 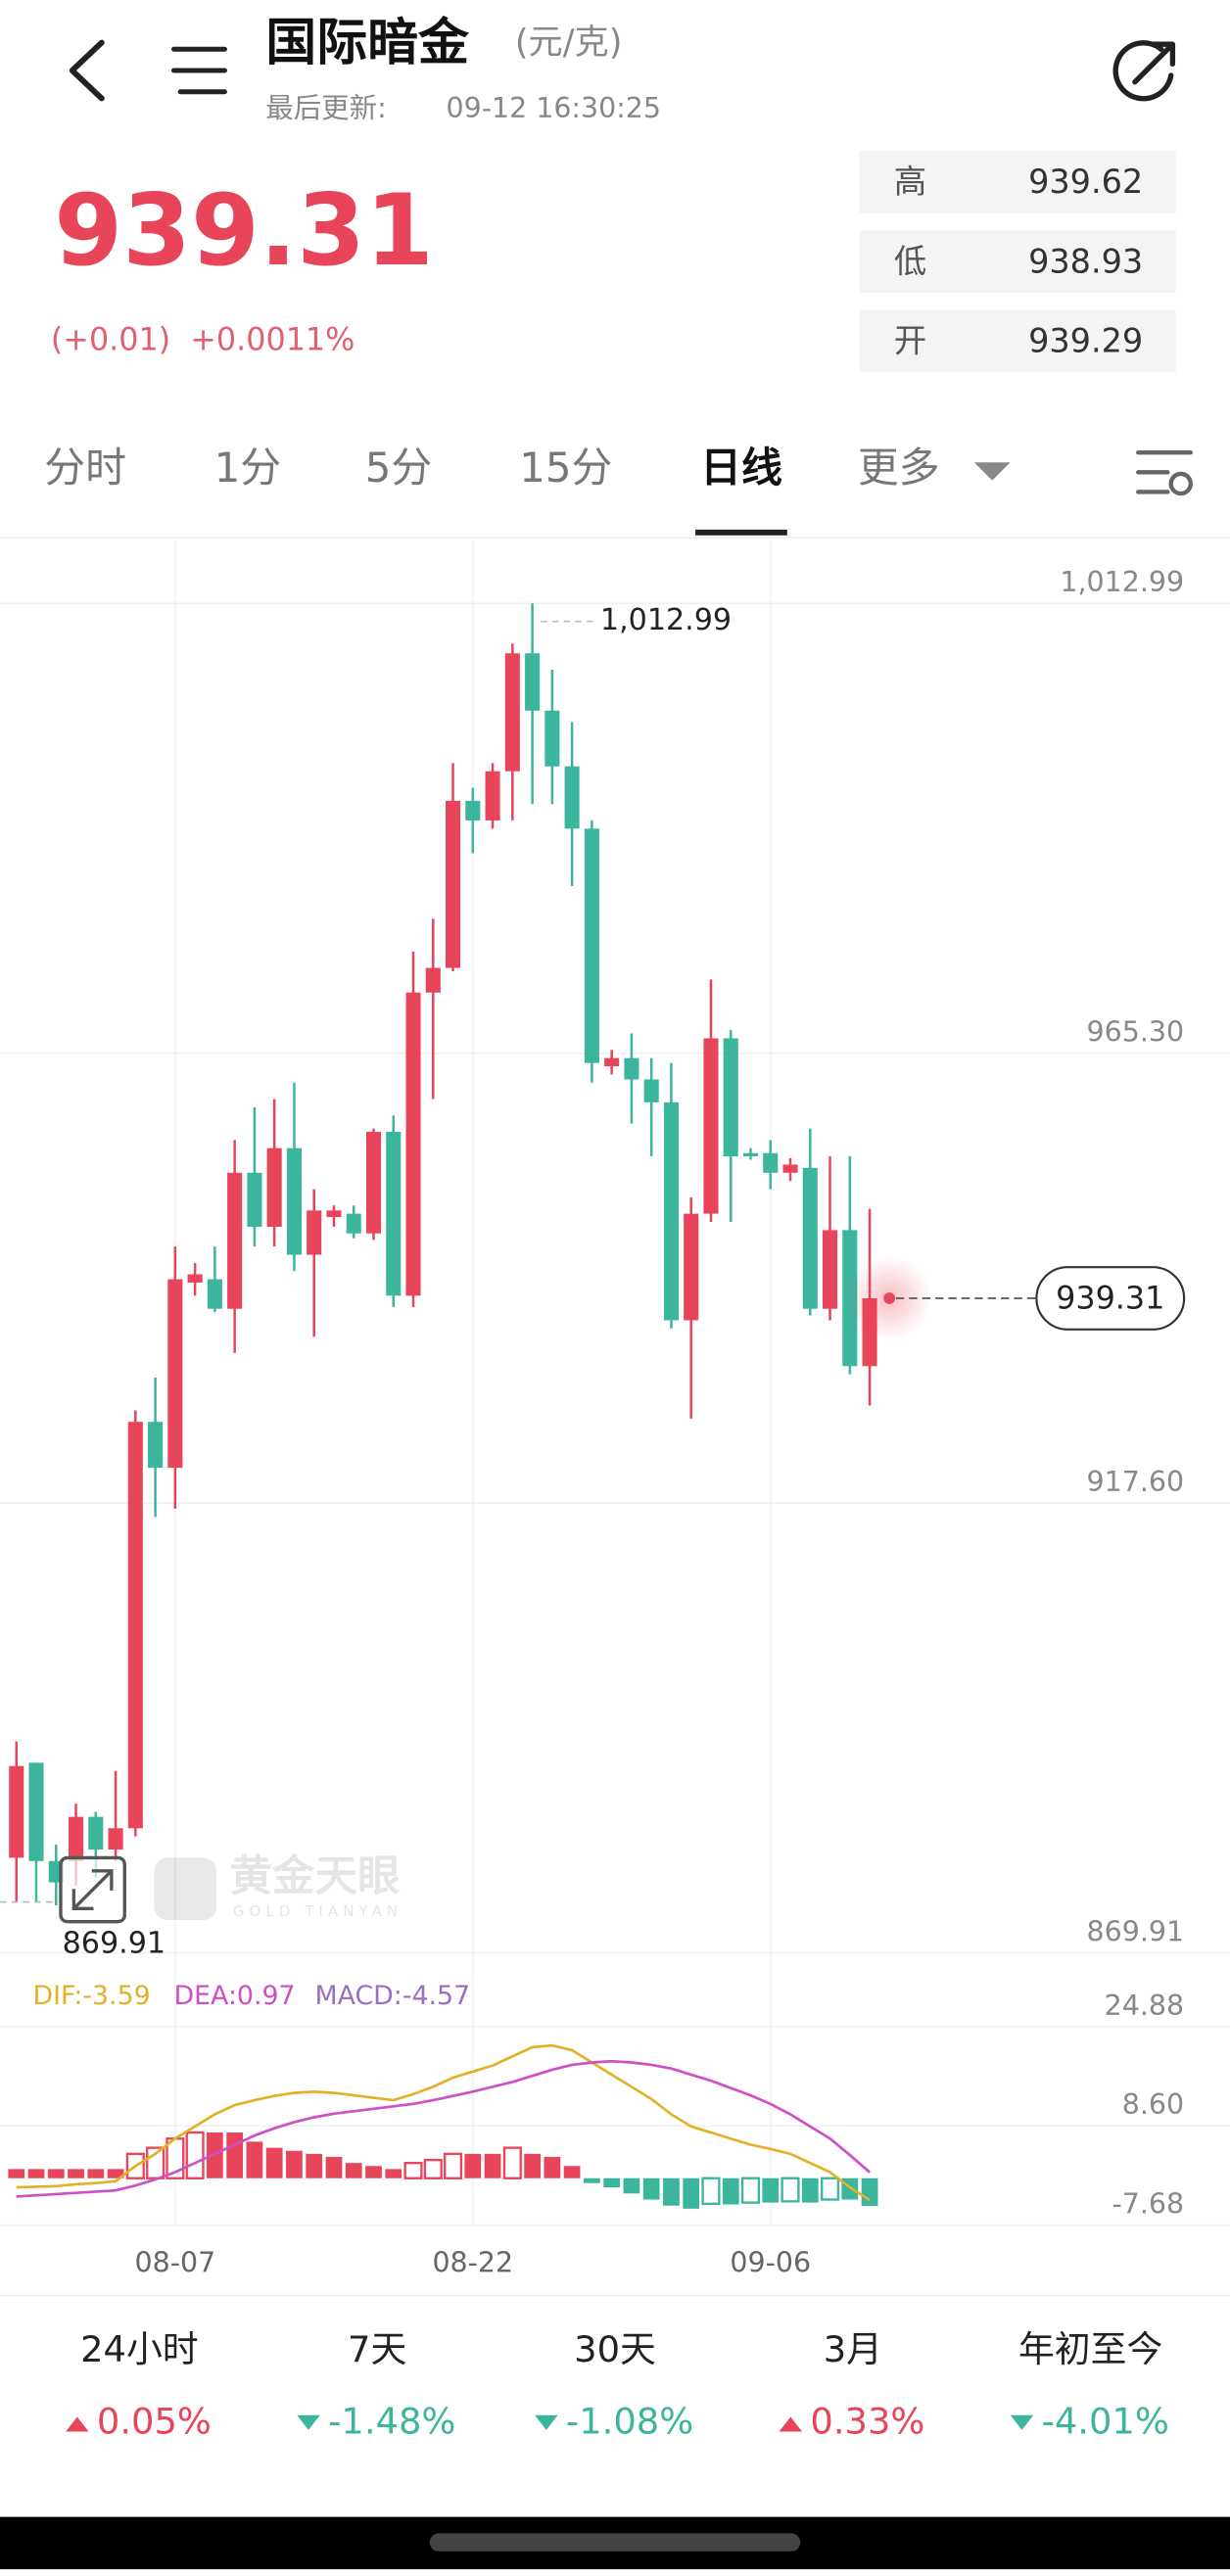 What do you see at coordinates (399, 468) in the screenshot?
I see `tab: 5分` at bounding box center [399, 468].